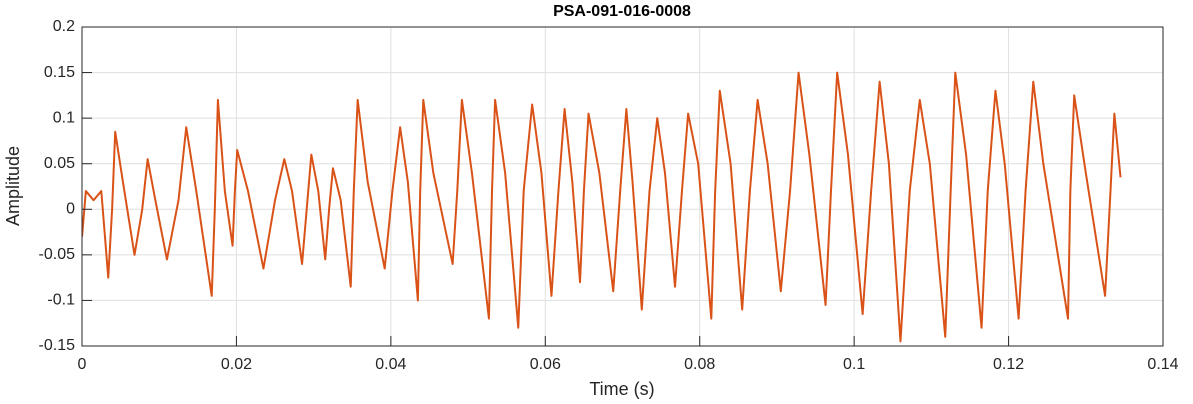 This screenshot has height=404, width=1193. What do you see at coordinates (854, 364) in the screenshot?
I see `x-tick-label: 0.1` at bounding box center [854, 364].